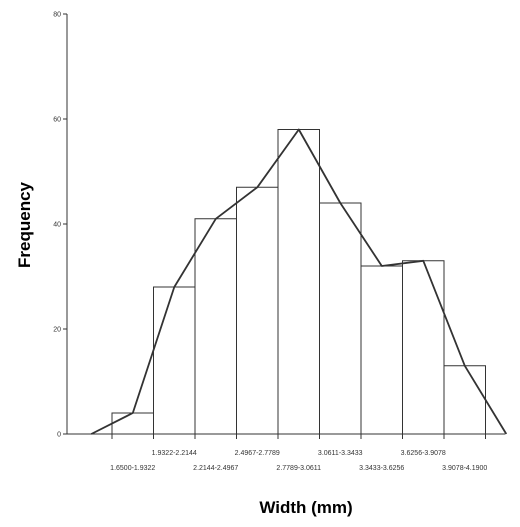 The height and width of the screenshot is (527, 520). Describe the element at coordinates (59, 435) in the screenshot. I see `y-tick-label: 0` at that location.